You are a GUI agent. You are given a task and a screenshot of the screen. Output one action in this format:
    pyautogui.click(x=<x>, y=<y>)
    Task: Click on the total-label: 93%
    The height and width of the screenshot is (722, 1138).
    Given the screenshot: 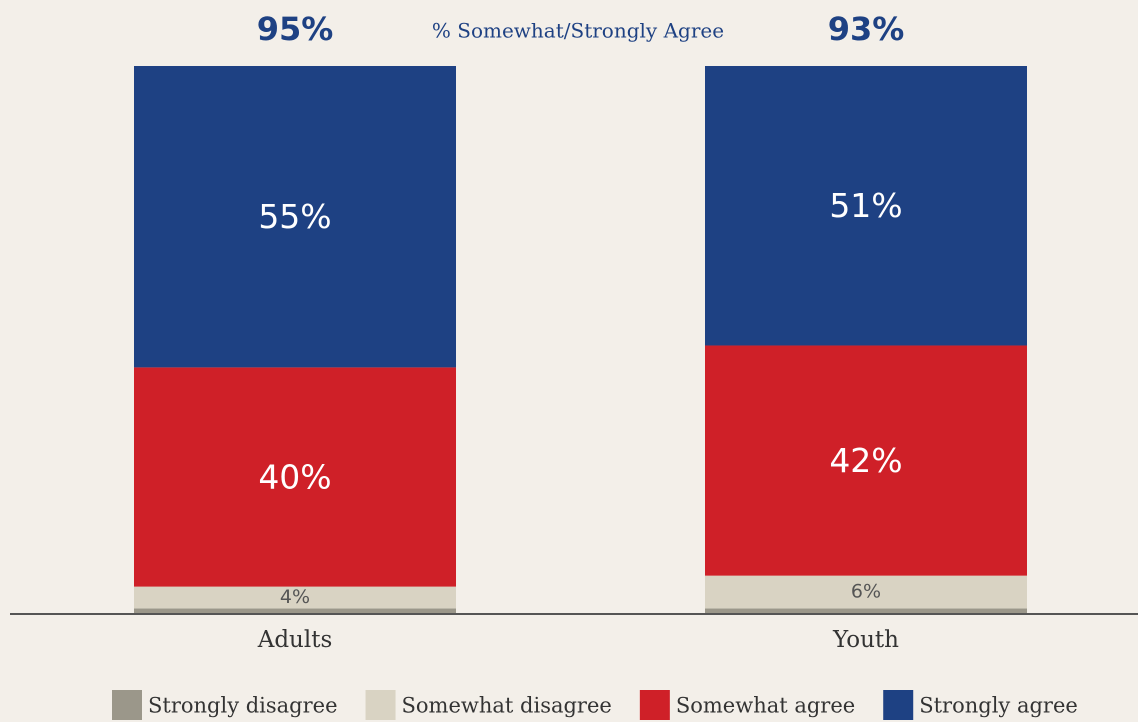 What is the action you would take?
    pyautogui.click(x=866, y=29)
    